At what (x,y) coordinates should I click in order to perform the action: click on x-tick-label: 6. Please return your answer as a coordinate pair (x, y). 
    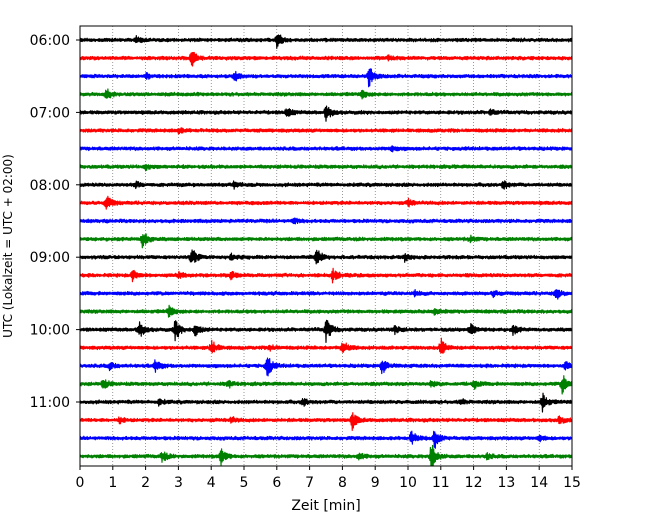
    Looking at the image, I should click on (276, 483).